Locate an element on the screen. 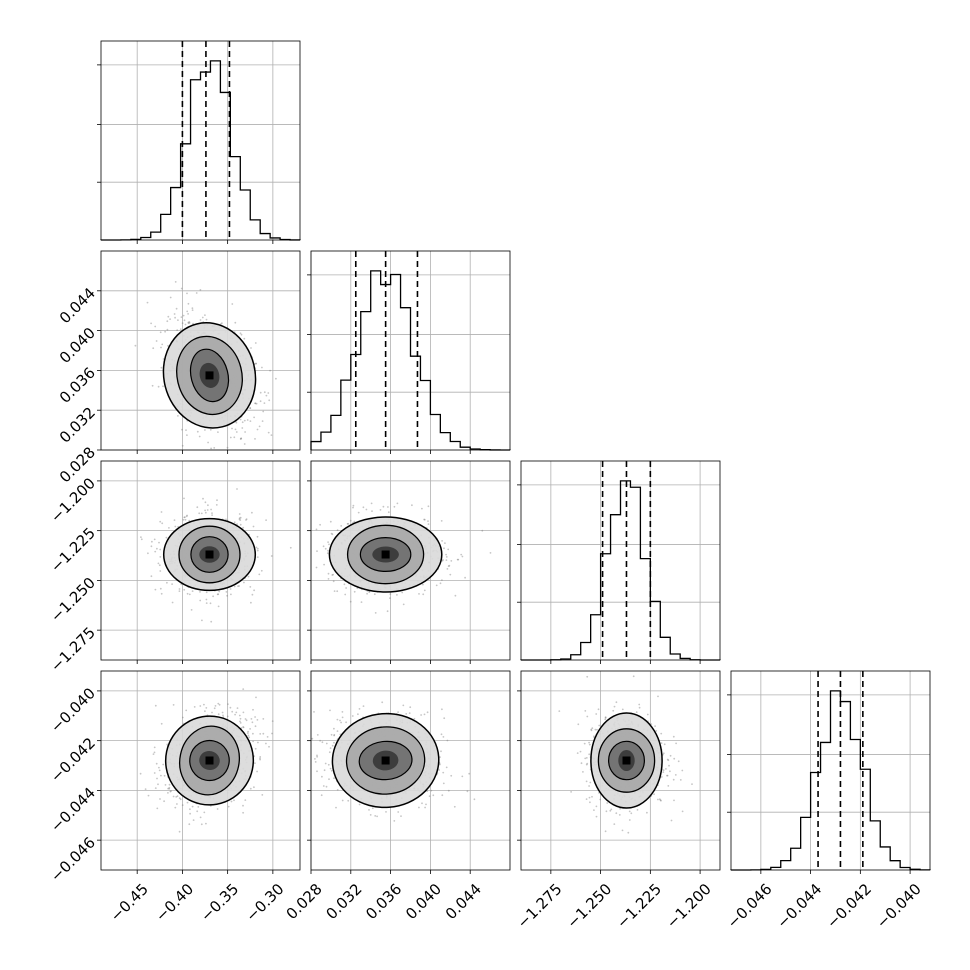 This screenshot has width=970, height=970. x-tick-label: −1.275 is located at coordinates (540, 906).